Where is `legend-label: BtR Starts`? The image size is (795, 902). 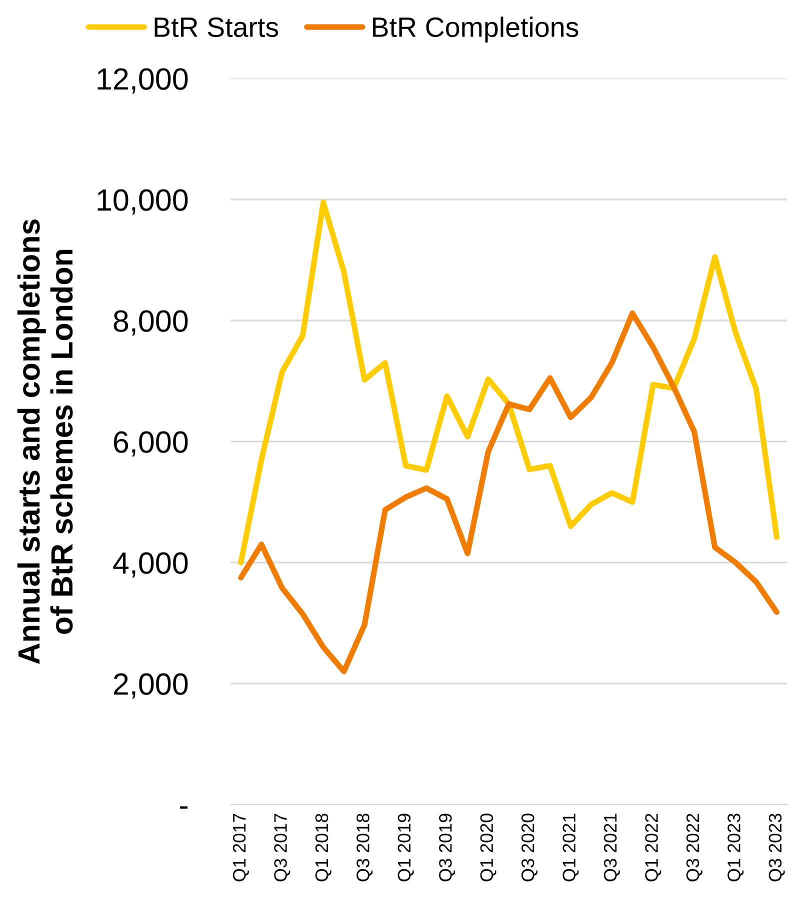 legend-label: BtR Starts is located at coordinates (216, 27).